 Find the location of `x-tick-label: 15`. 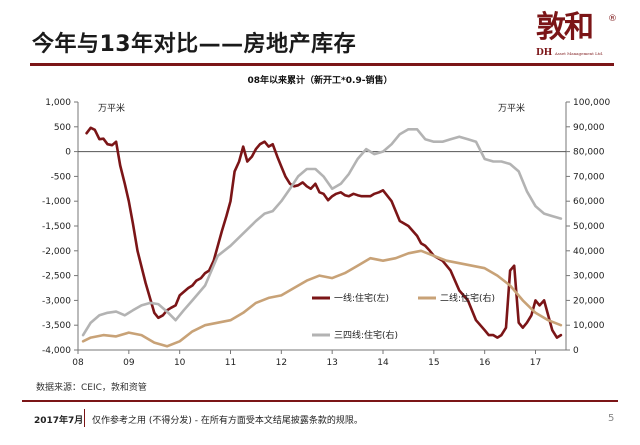

x-tick-label: 15 is located at coordinates (433, 363).